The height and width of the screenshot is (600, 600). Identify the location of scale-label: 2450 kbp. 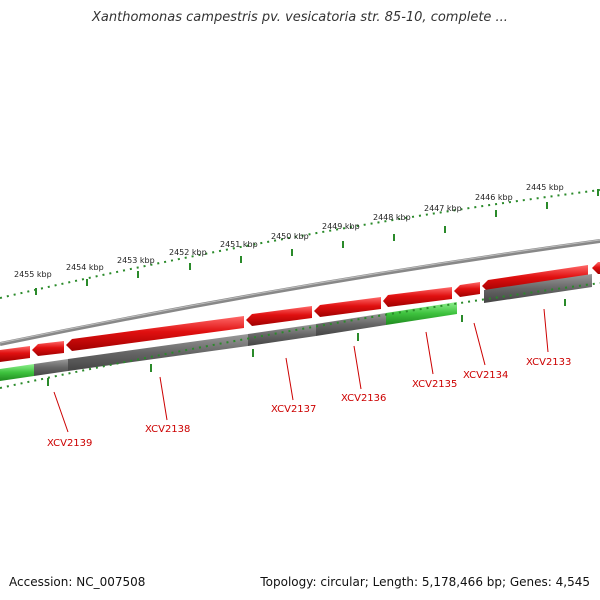
(290, 236).